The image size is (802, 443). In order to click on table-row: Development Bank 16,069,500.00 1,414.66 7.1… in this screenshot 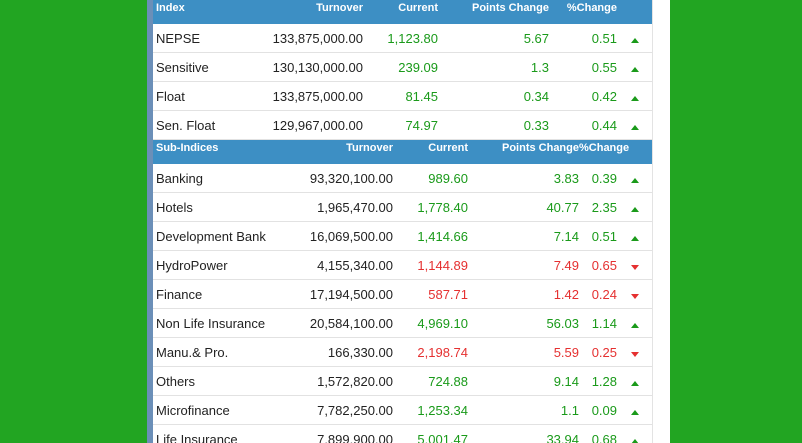, I will do `click(402, 236)`.